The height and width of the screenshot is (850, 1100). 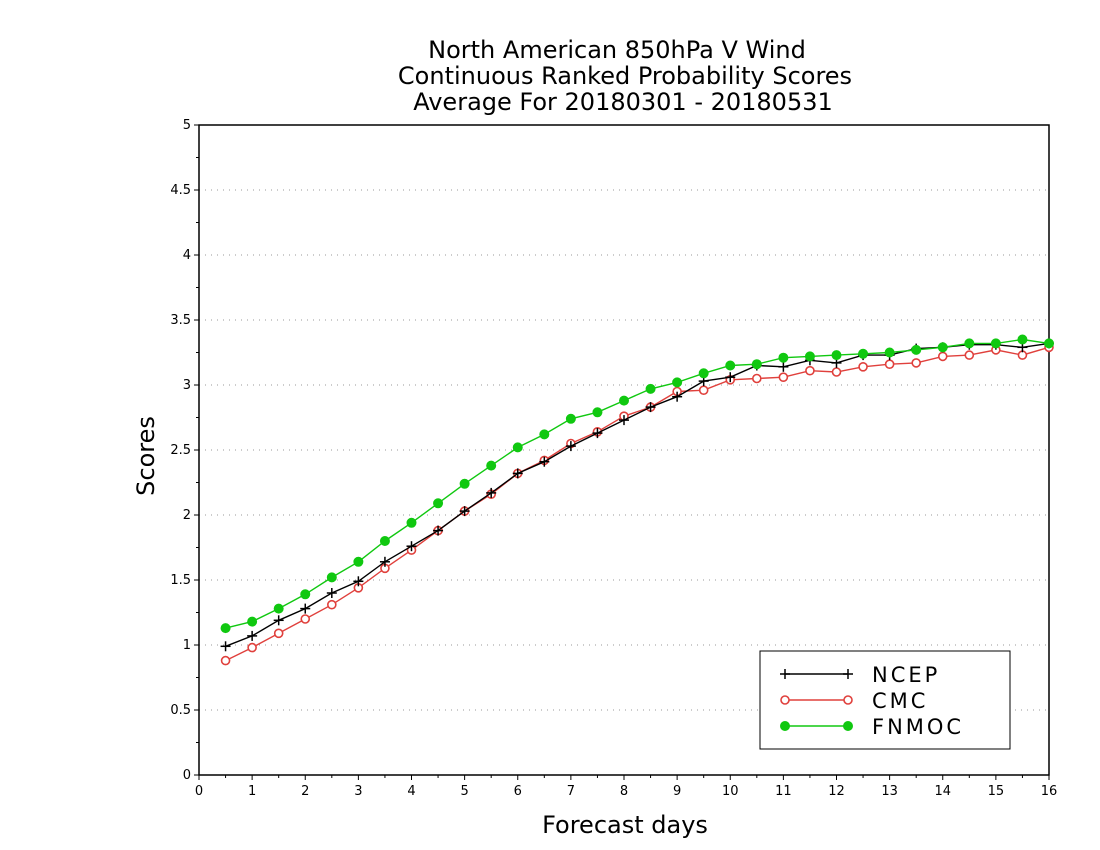 What do you see at coordinates (180, 450) in the screenshot?
I see `y-tick-label-5: 2.5` at bounding box center [180, 450].